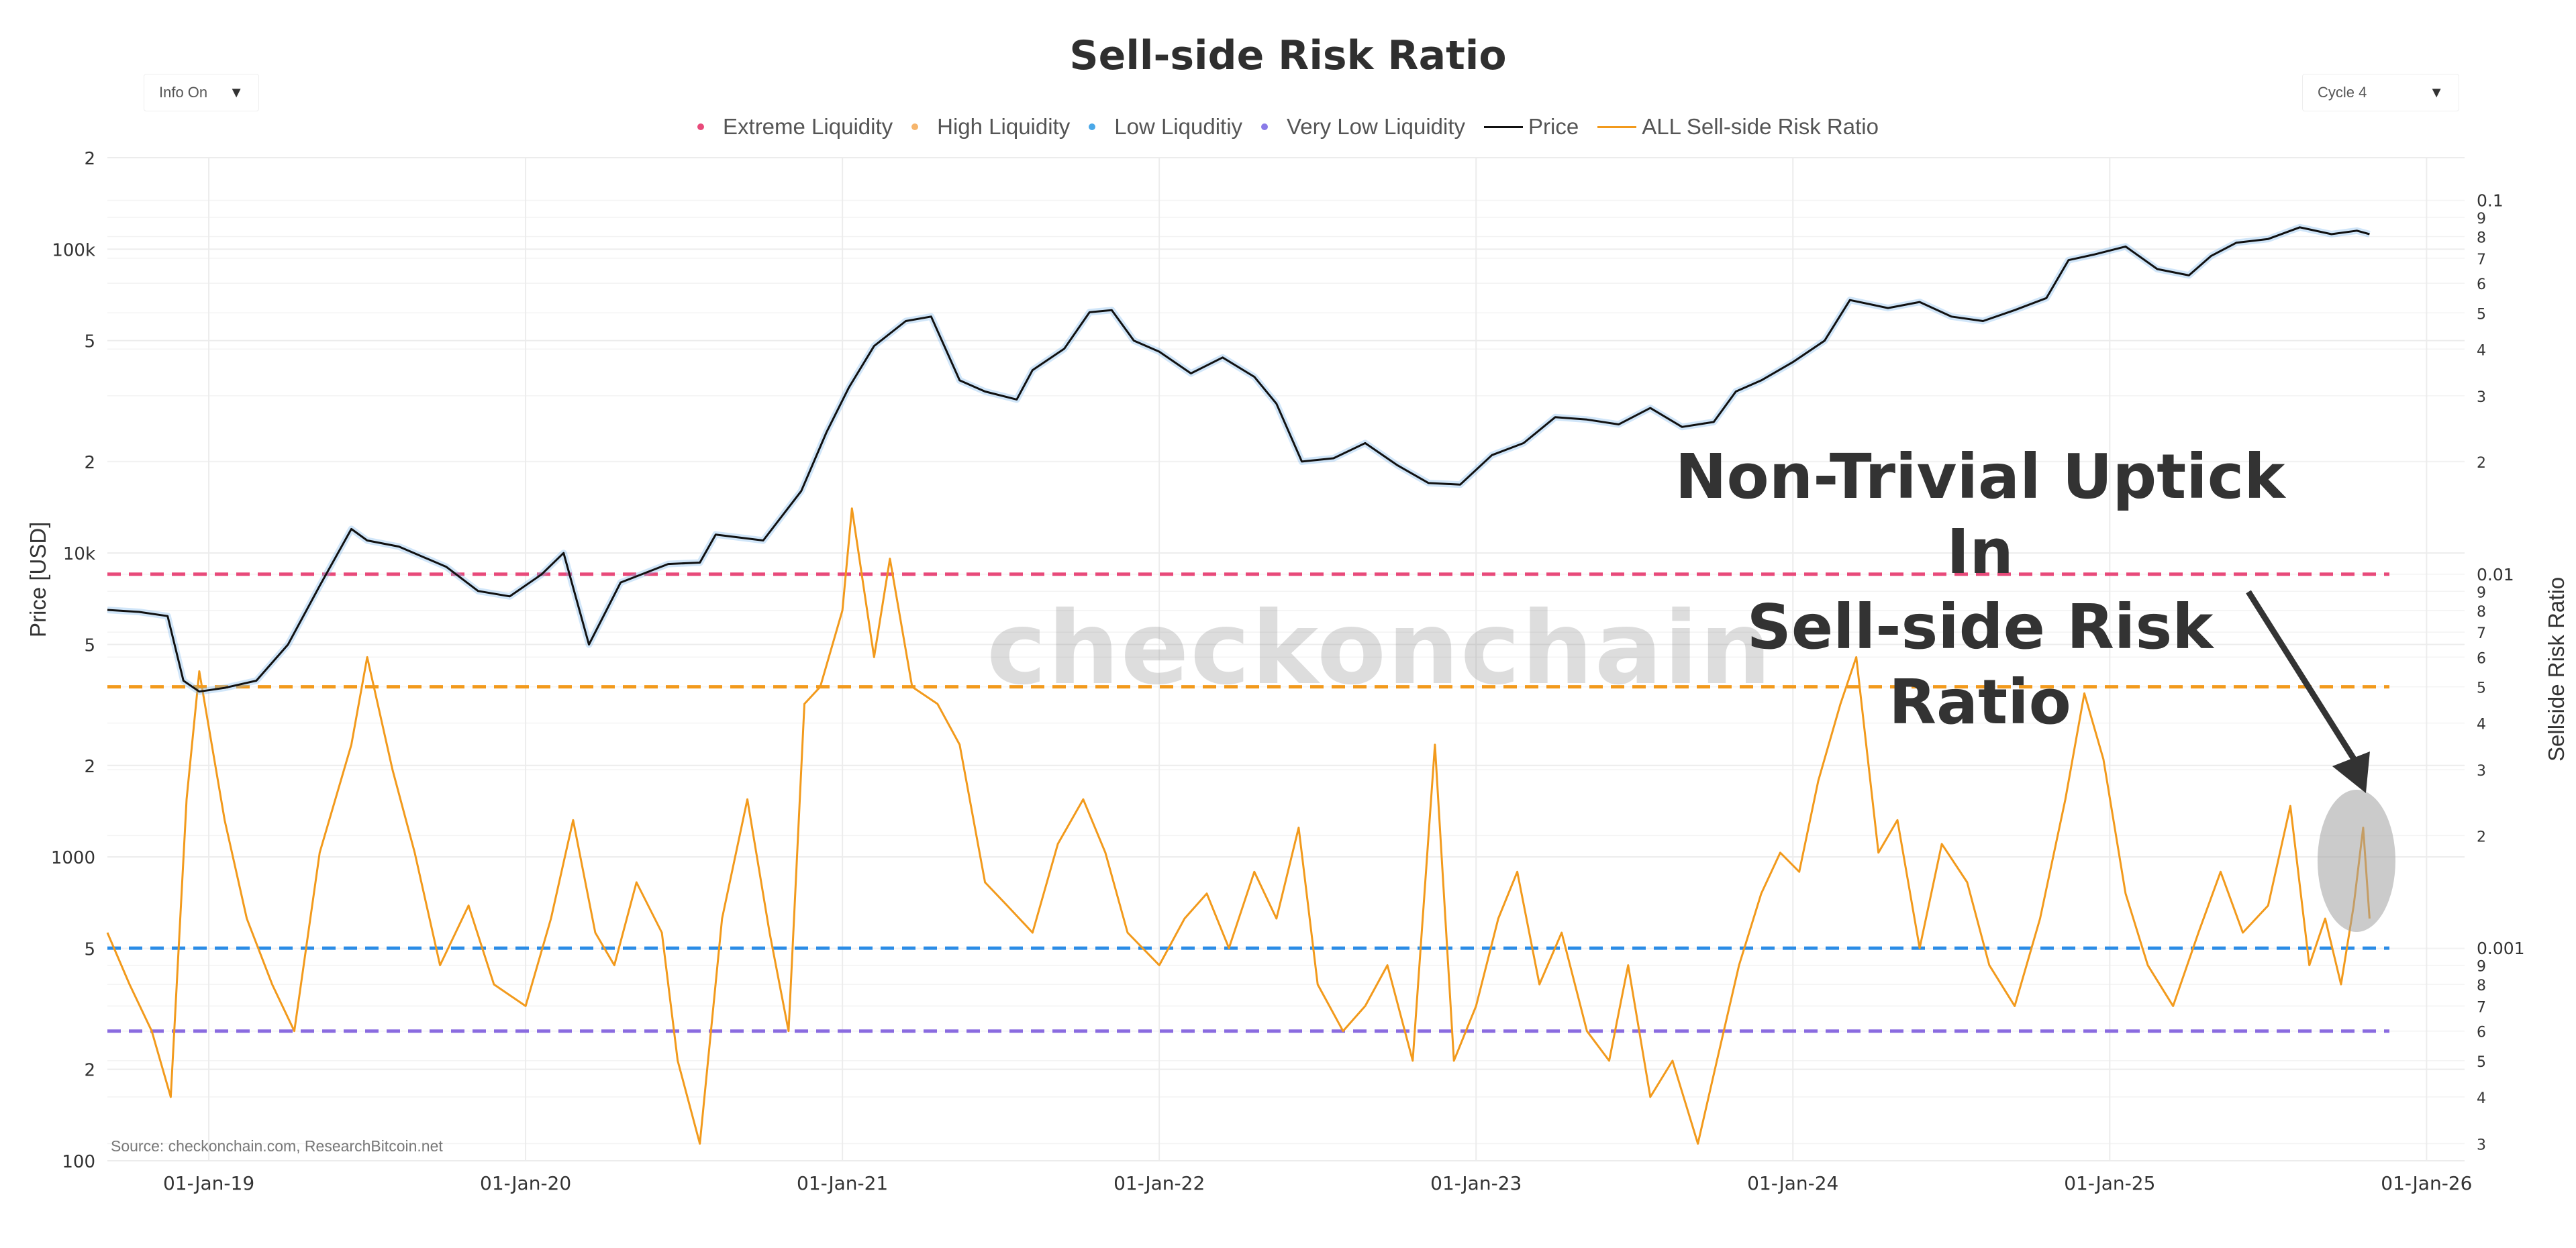 The height and width of the screenshot is (1248, 2576). Describe the element at coordinates (78, 1162) in the screenshot. I see `y-left-tick-label: 100` at that location.